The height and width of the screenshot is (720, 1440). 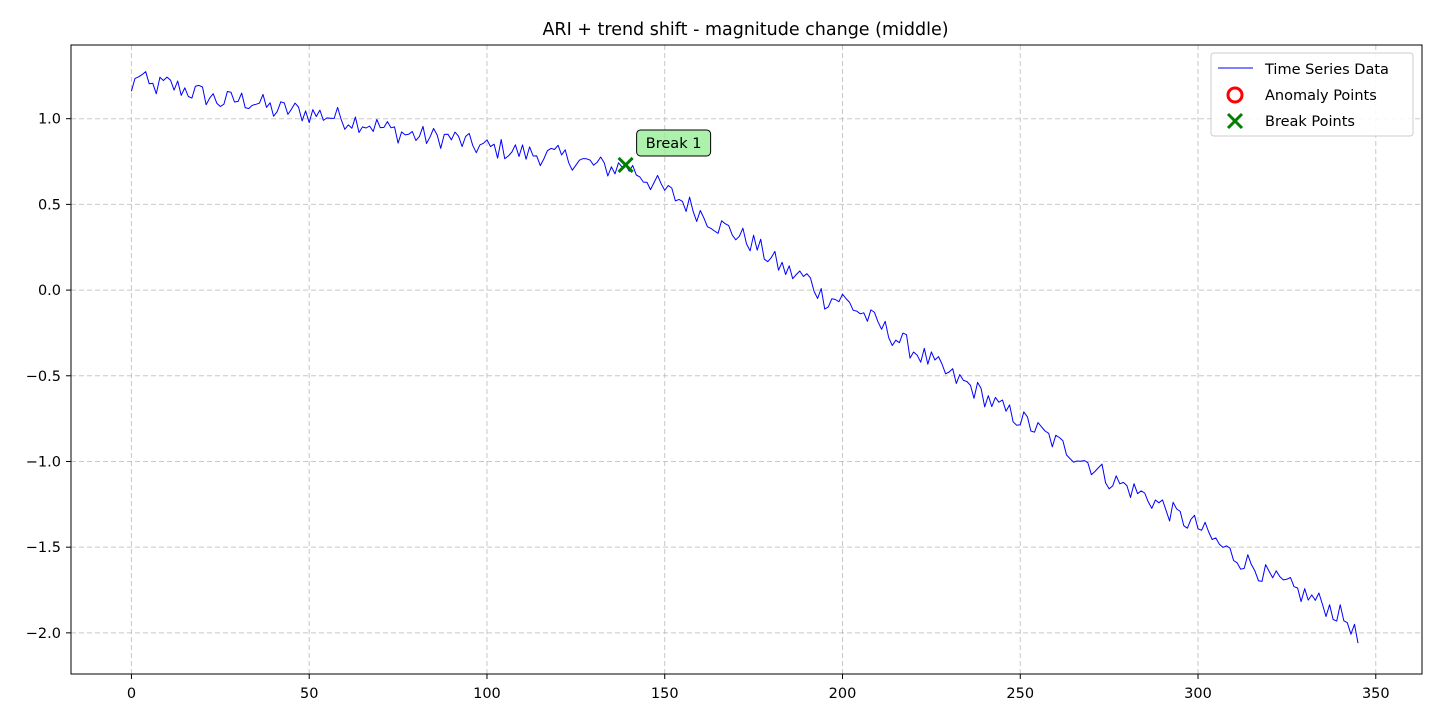 What do you see at coordinates (309, 694) in the screenshot?
I see `x-tick-label: 50` at bounding box center [309, 694].